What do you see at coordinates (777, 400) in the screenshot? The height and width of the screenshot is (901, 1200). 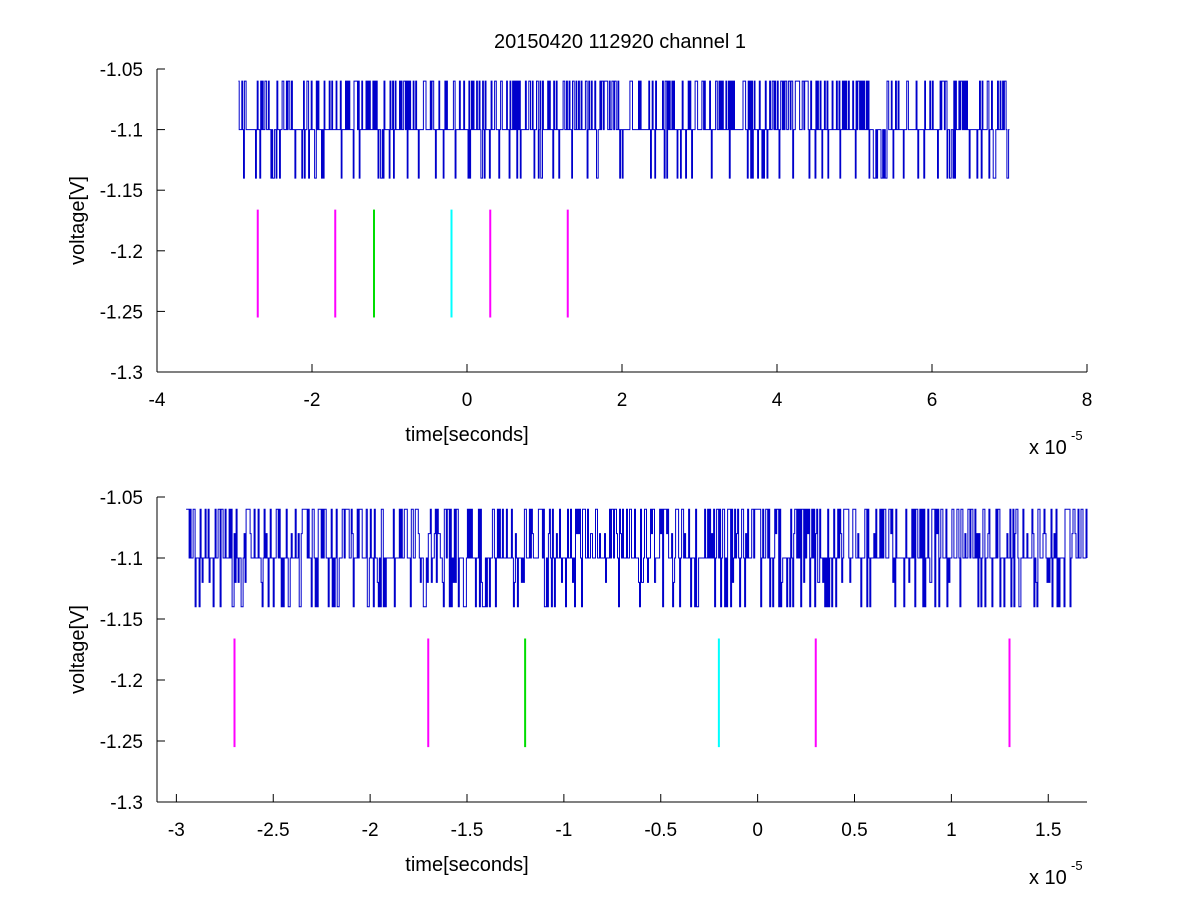 I see `x-tick-label: 4` at bounding box center [777, 400].